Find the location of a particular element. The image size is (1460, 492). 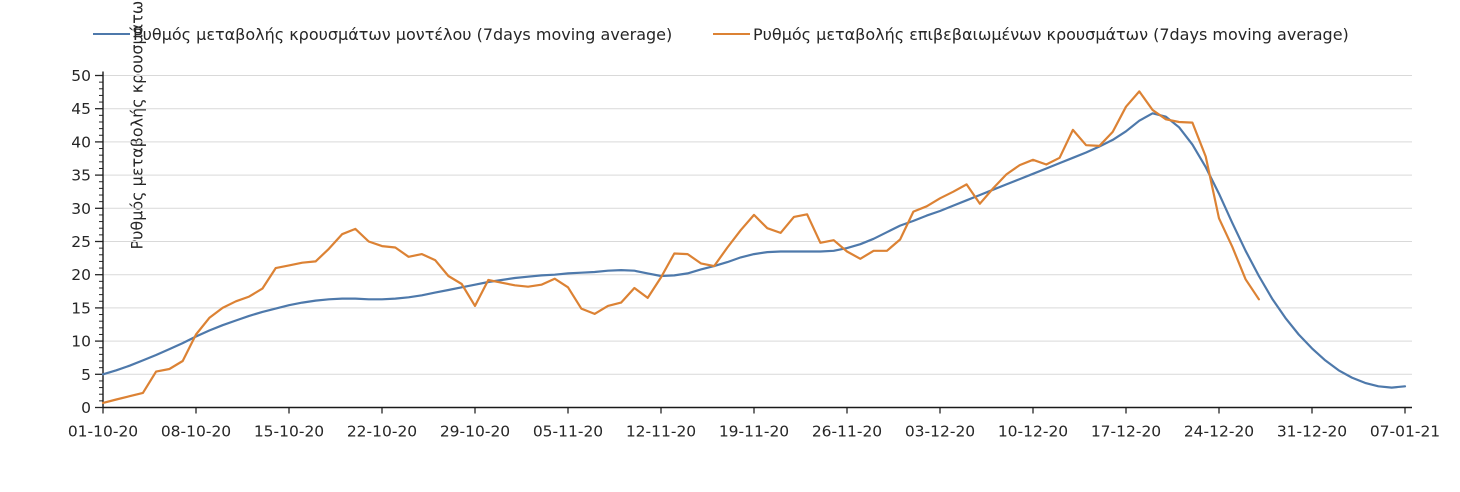

x-tick-label: 10-12-20 is located at coordinates (1033, 432).